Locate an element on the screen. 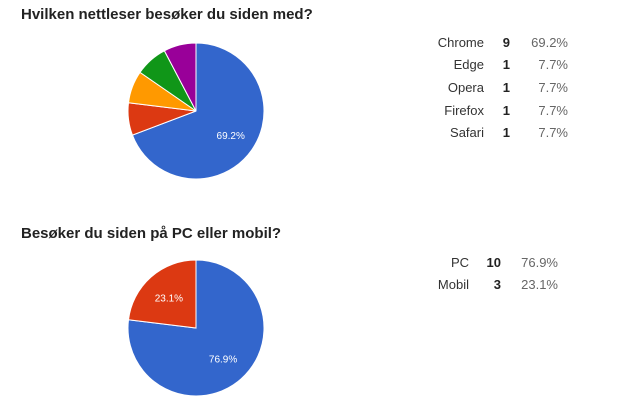  legend-row-mobil: Mobil 3 23.1% is located at coordinates (494, 284).